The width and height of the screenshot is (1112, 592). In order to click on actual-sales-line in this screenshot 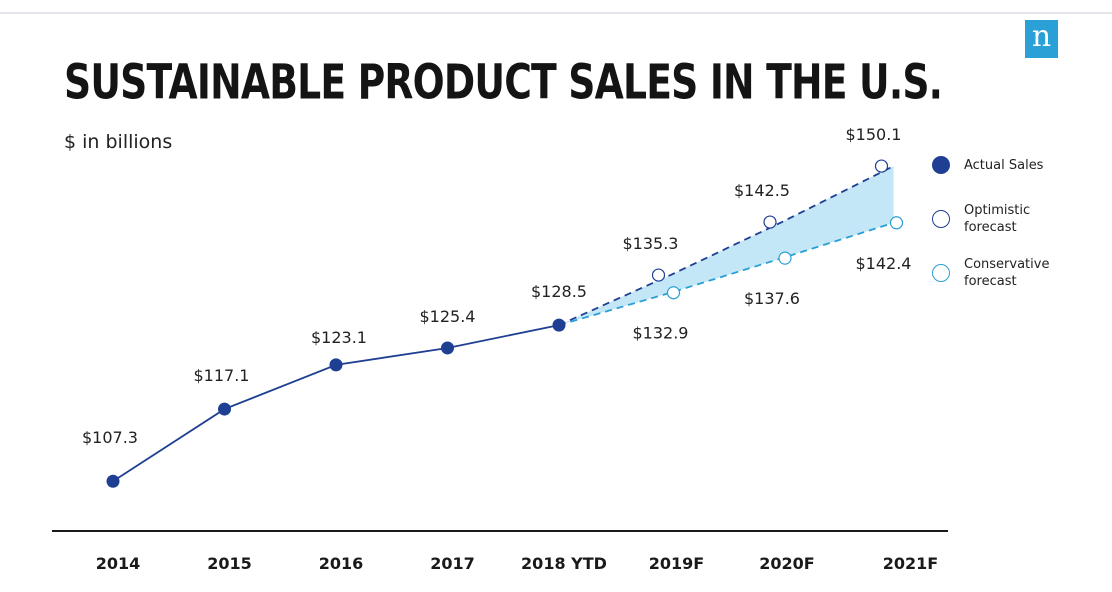, I will do `click(336, 403)`.